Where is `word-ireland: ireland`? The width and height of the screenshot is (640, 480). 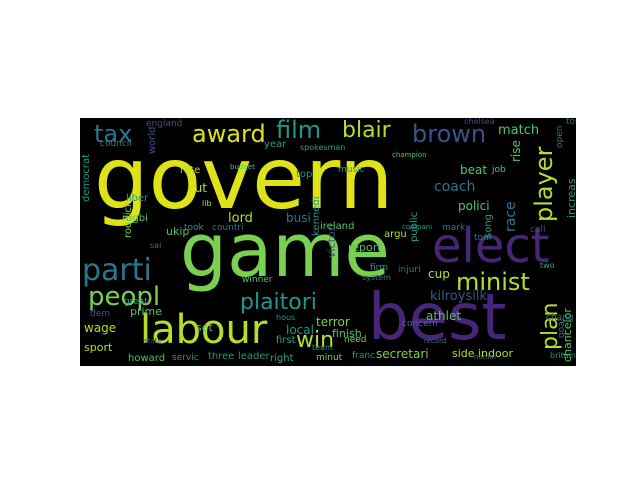 word-ireland: ireland is located at coordinates (337, 226).